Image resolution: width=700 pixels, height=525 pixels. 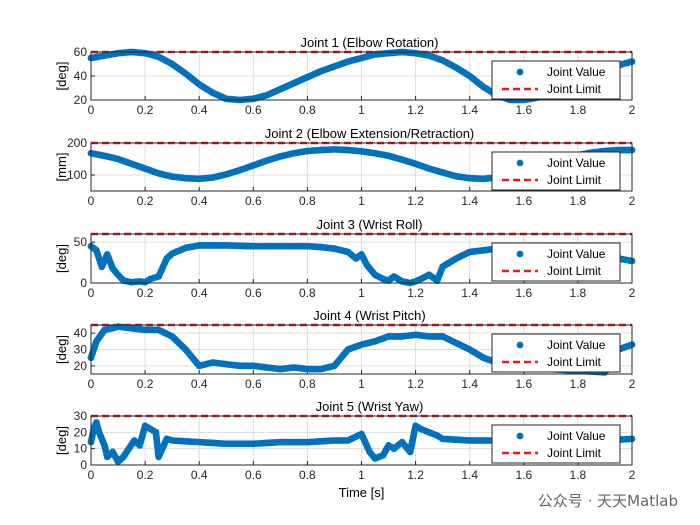 What do you see at coordinates (607, 501) in the screenshot?
I see `watermark: 公众号 · 天天Matlab` at bounding box center [607, 501].